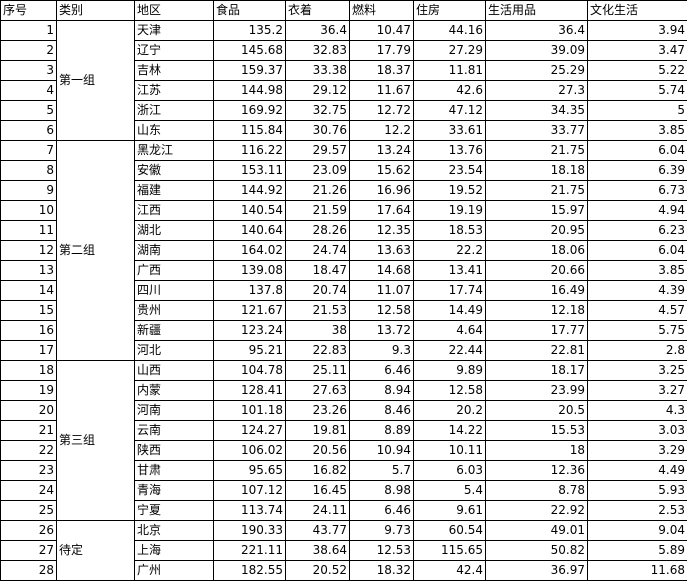  I want to click on table-row: 22 陕西 106.02 20.56 10.94 10.11 18 3.29, so click(343, 450).